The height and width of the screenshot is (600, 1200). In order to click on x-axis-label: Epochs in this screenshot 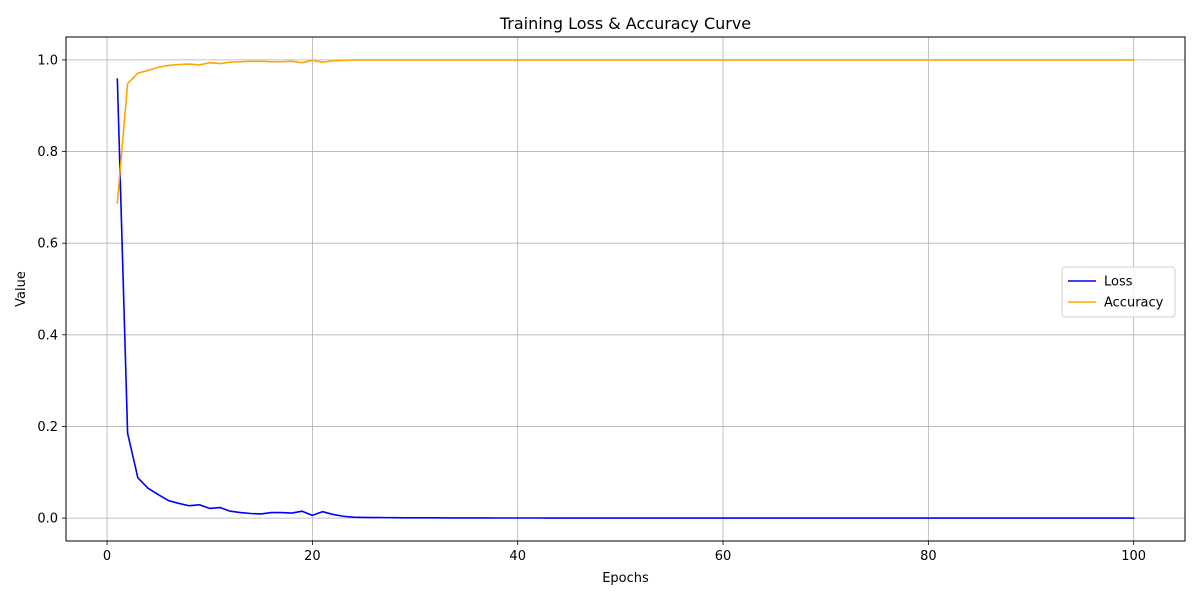, I will do `click(625, 578)`.